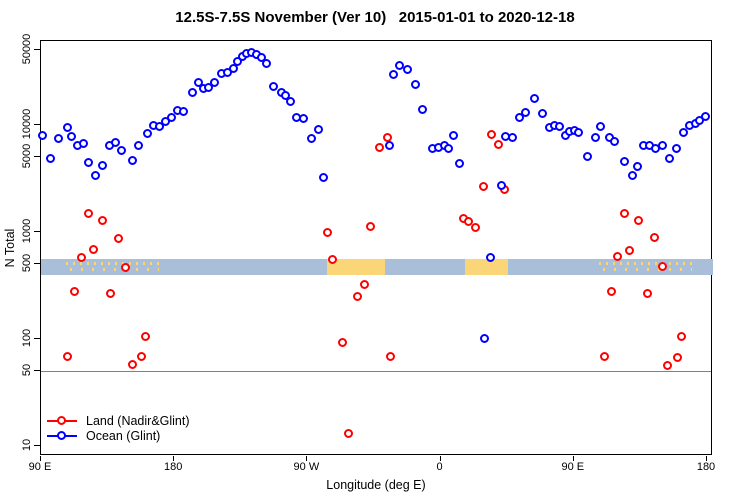 Image resolution: width=750 pixels, height=500 pixels. I want to click on y-tick-label: 100, so click(27, 338).